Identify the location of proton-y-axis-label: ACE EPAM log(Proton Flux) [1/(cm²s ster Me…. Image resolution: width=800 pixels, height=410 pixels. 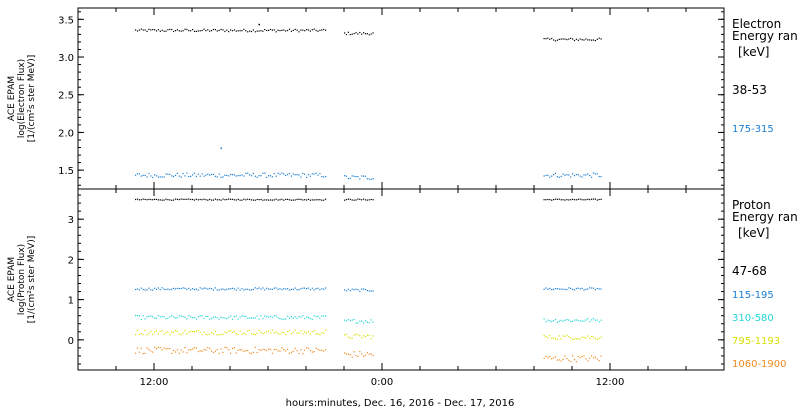
(22, 279).